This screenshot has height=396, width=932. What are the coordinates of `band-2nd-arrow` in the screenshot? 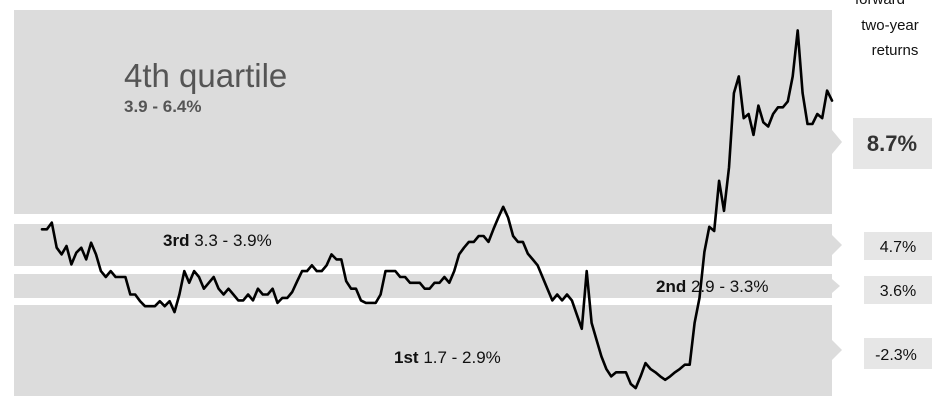 It's located at (836, 286).